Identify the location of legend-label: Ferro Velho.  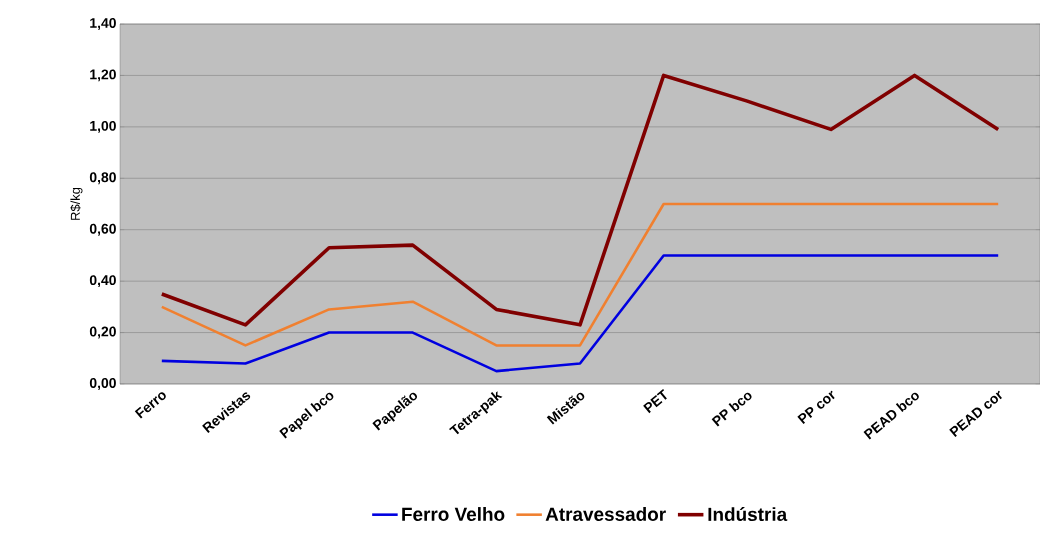
(453, 514).